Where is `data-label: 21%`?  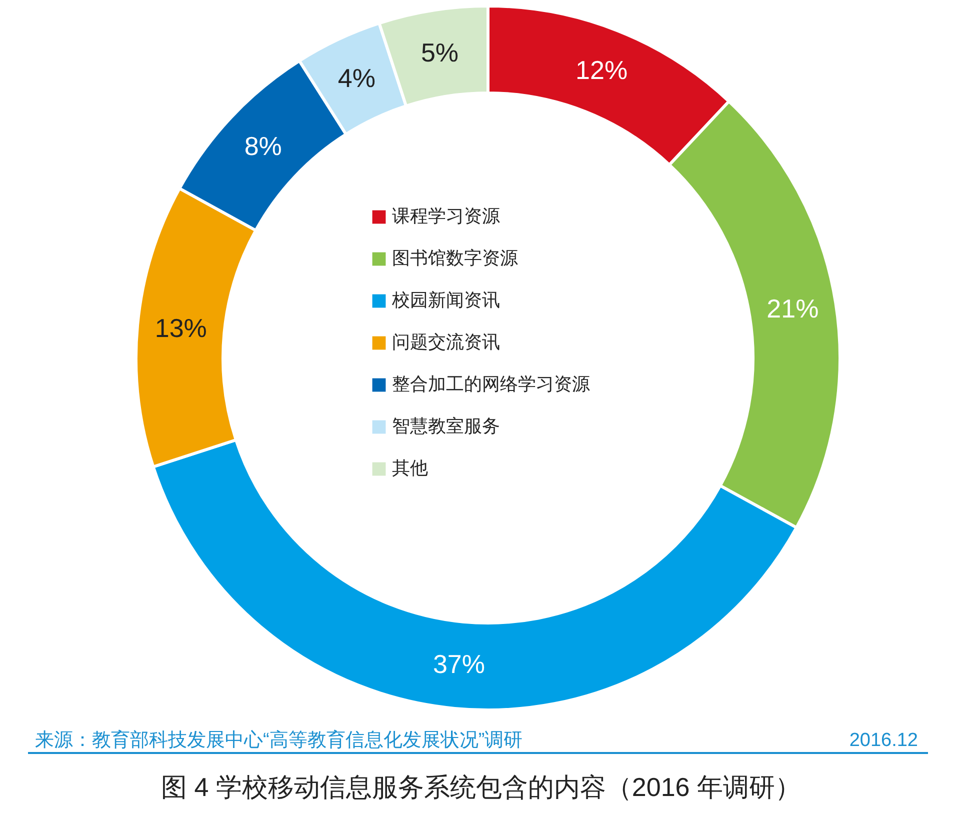 data-label: 21% is located at coordinates (792, 309).